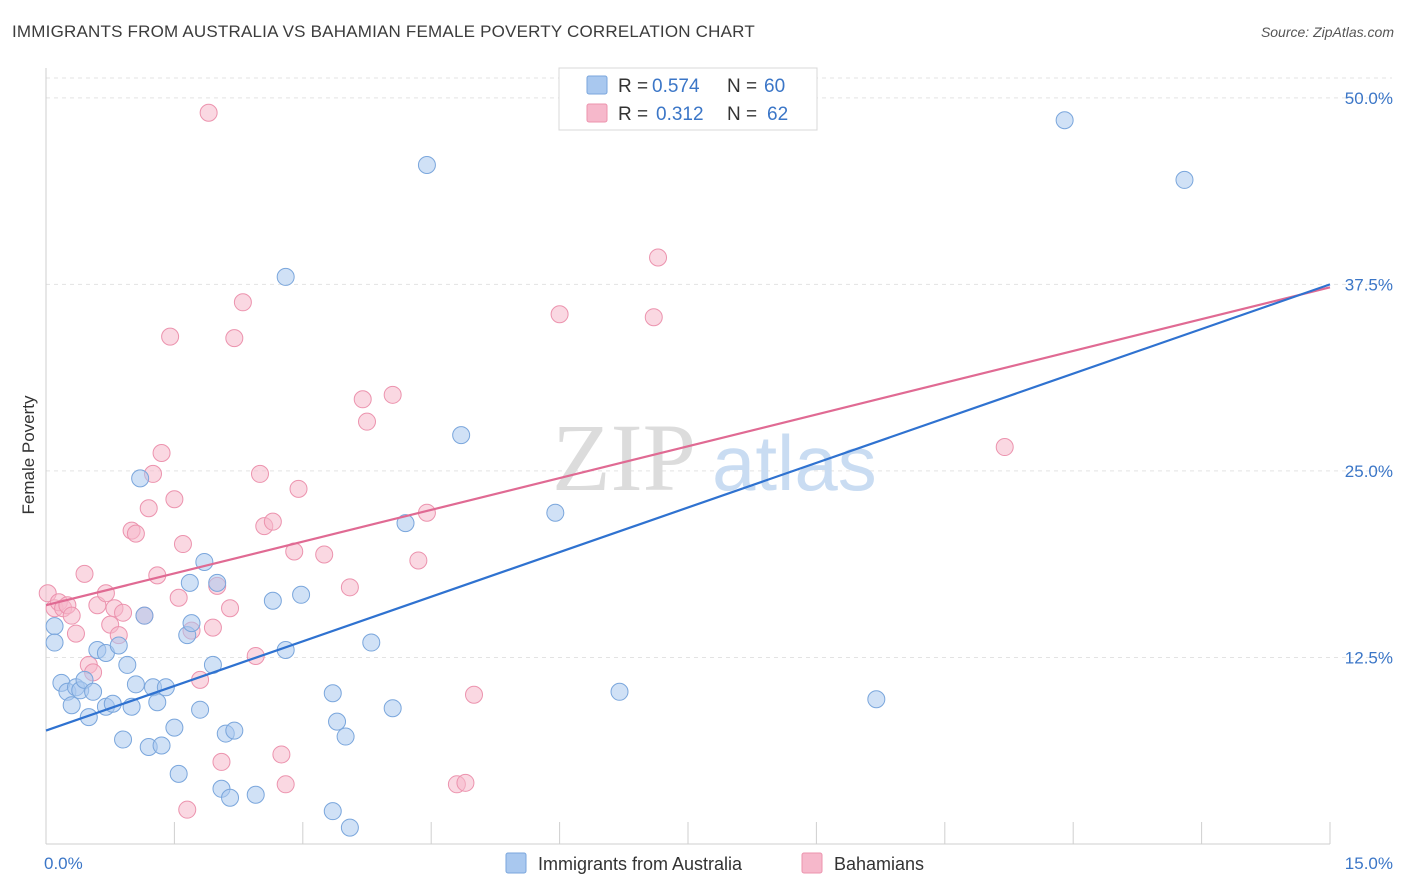  What do you see at coordinates (742, 86) in the screenshot?
I see `legend-n-label-australia: N =` at bounding box center [742, 86].